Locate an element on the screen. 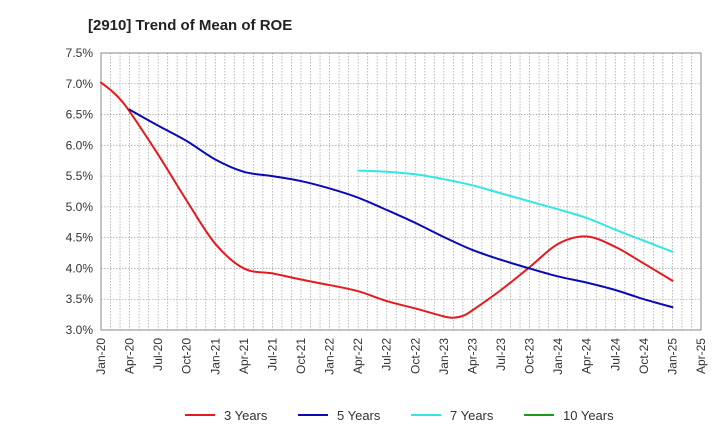 The width and height of the screenshot is (720, 440). x-tick-label: Jan-20 is located at coordinates (101, 356).